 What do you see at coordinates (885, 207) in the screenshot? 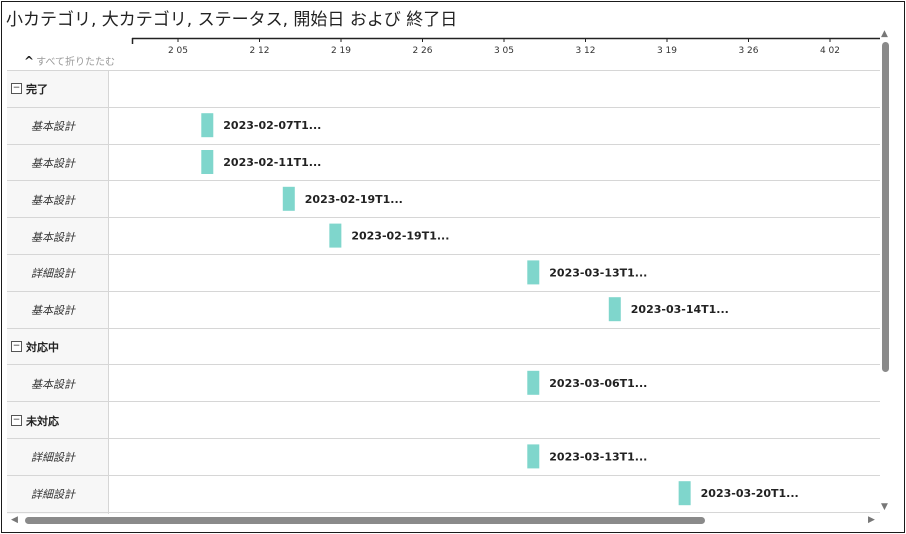
I see `vertical-scroll-thumb` at bounding box center [885, 207].